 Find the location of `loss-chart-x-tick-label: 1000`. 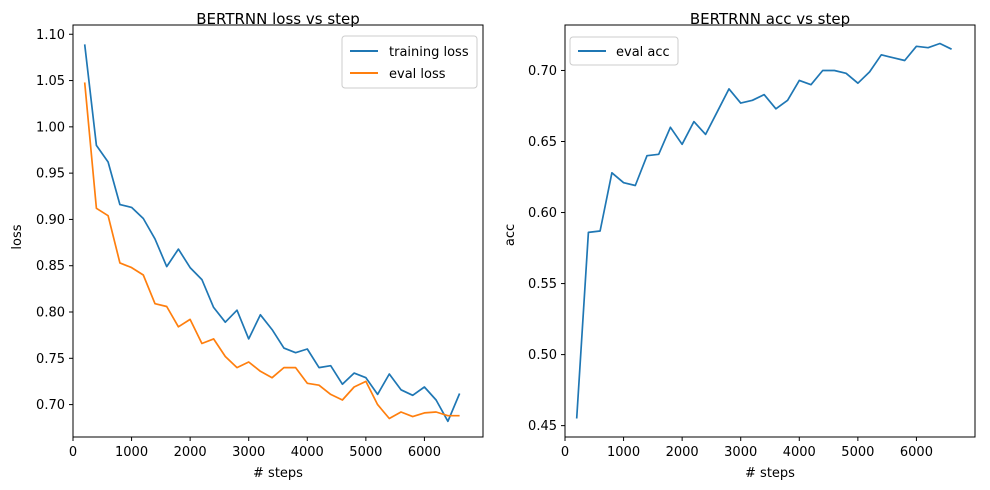

loss-chart-x-tick-label: 1000 is located at coordinates (131, 452).